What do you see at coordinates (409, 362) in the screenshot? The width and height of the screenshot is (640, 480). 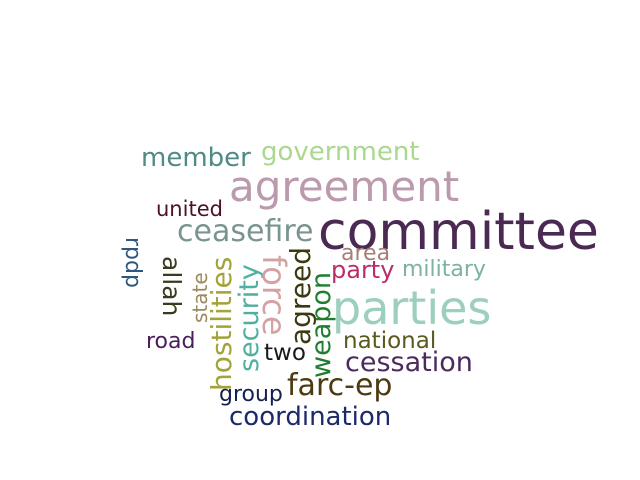 I see `word-cessation: cessation` at bounding box center [409, 362].